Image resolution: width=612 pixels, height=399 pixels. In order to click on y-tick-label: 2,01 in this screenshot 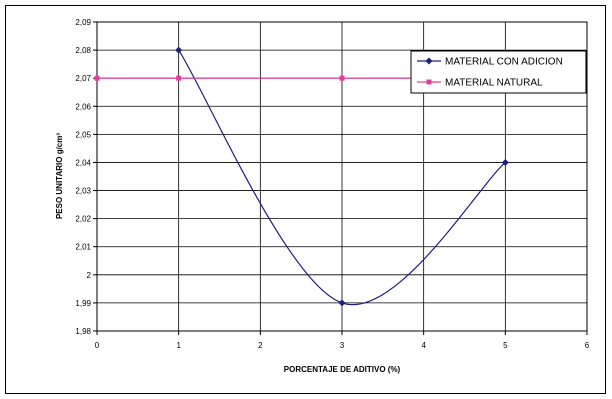, I will do `click(83, 247)`.